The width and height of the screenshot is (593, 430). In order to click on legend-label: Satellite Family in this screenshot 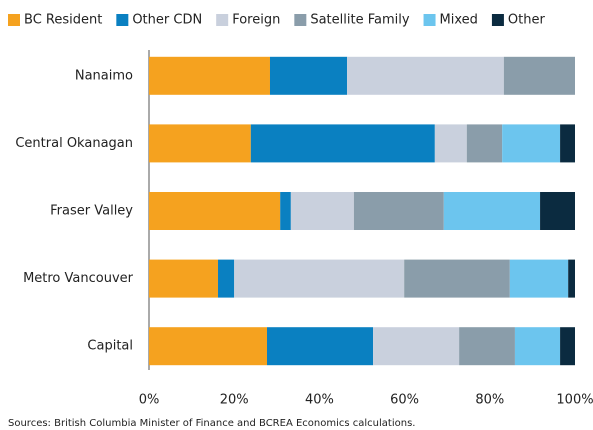, I will do `click(360, 20)`.